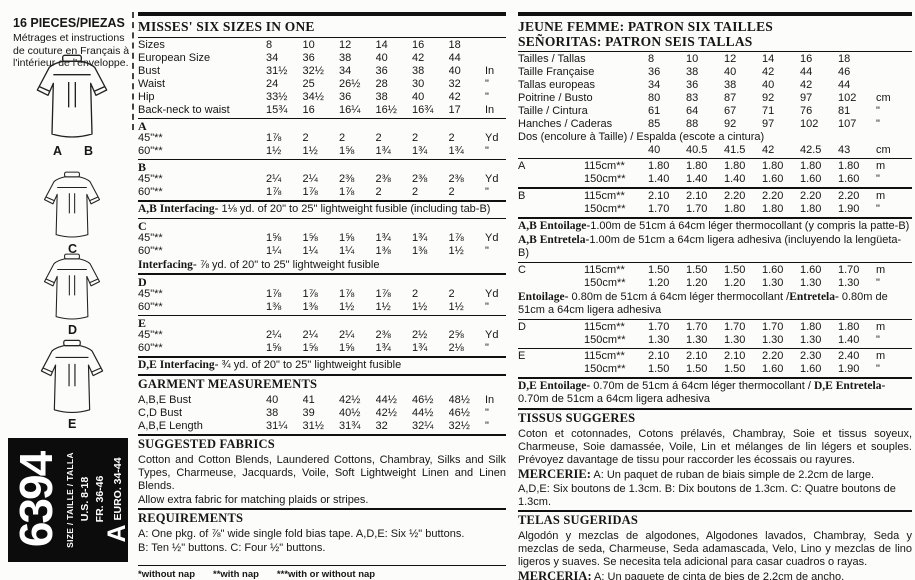 Image resolution: width=915 pixels, height=580 pixels. I want to click on value-cell: 61, so click(654, 111).